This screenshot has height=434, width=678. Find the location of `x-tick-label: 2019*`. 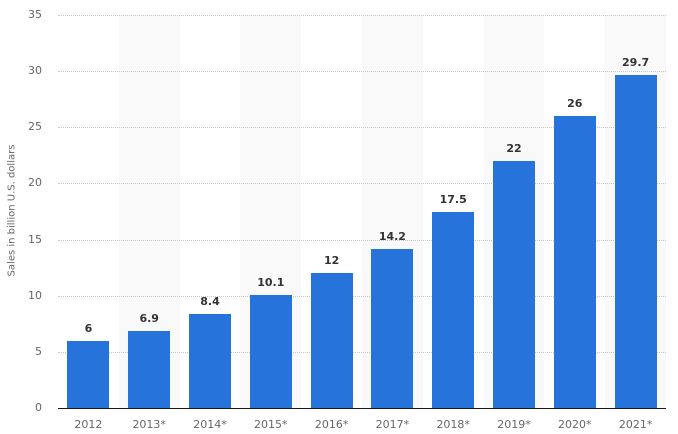

x-tick-label: 2019* is located at coordinates (514, 424).